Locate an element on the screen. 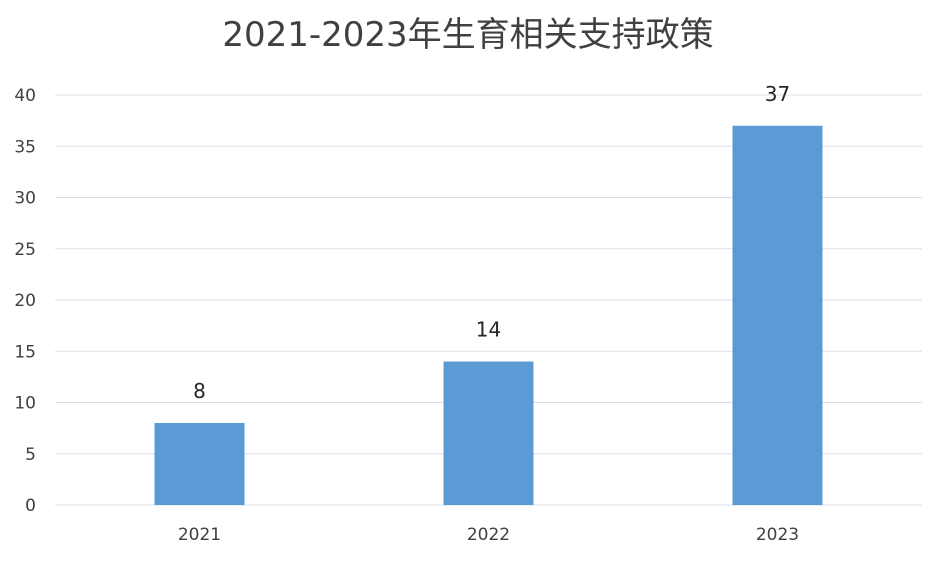 Image resolution: width=936 pixels, height=562 pixels. y-tick-label-15: 15 is located at coordinates (25, 352).